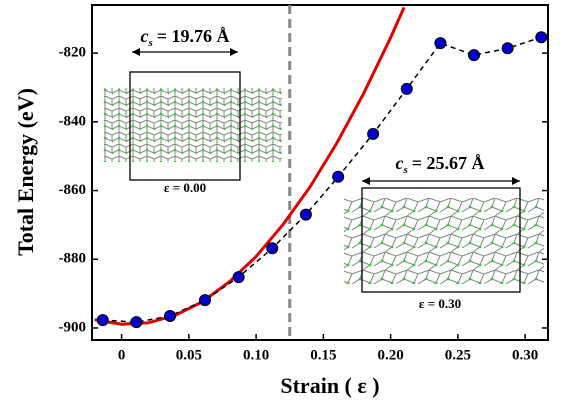  Describe the element at coordinates (25, 172) in the screenshot. I see `y-axis-label: Total Energy (eV)` at that location.